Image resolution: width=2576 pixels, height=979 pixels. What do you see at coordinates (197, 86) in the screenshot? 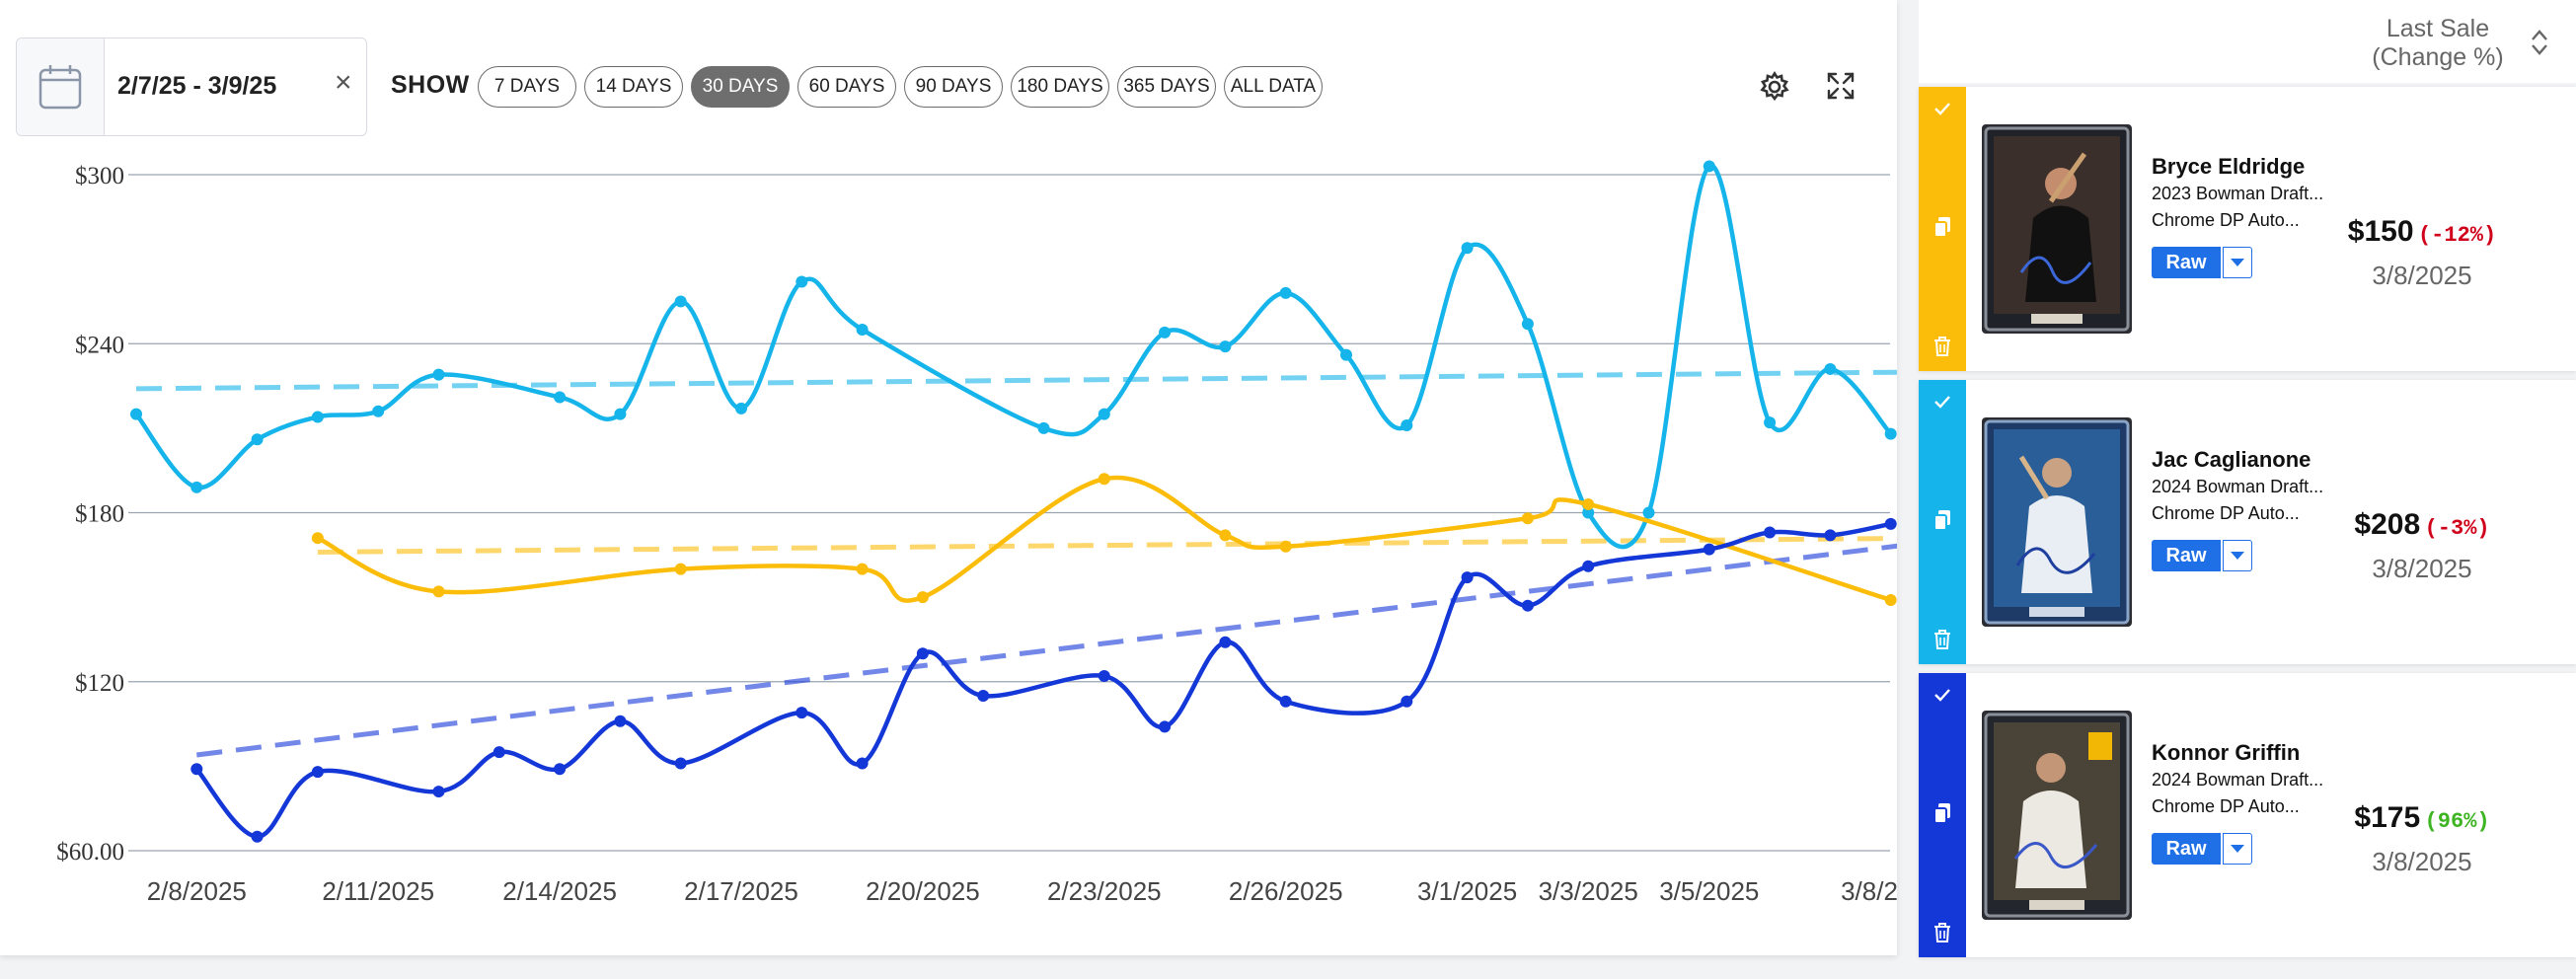
I see `date-range-text: 2/7/25 - 3/9/25` at bounding box center [197, 86].